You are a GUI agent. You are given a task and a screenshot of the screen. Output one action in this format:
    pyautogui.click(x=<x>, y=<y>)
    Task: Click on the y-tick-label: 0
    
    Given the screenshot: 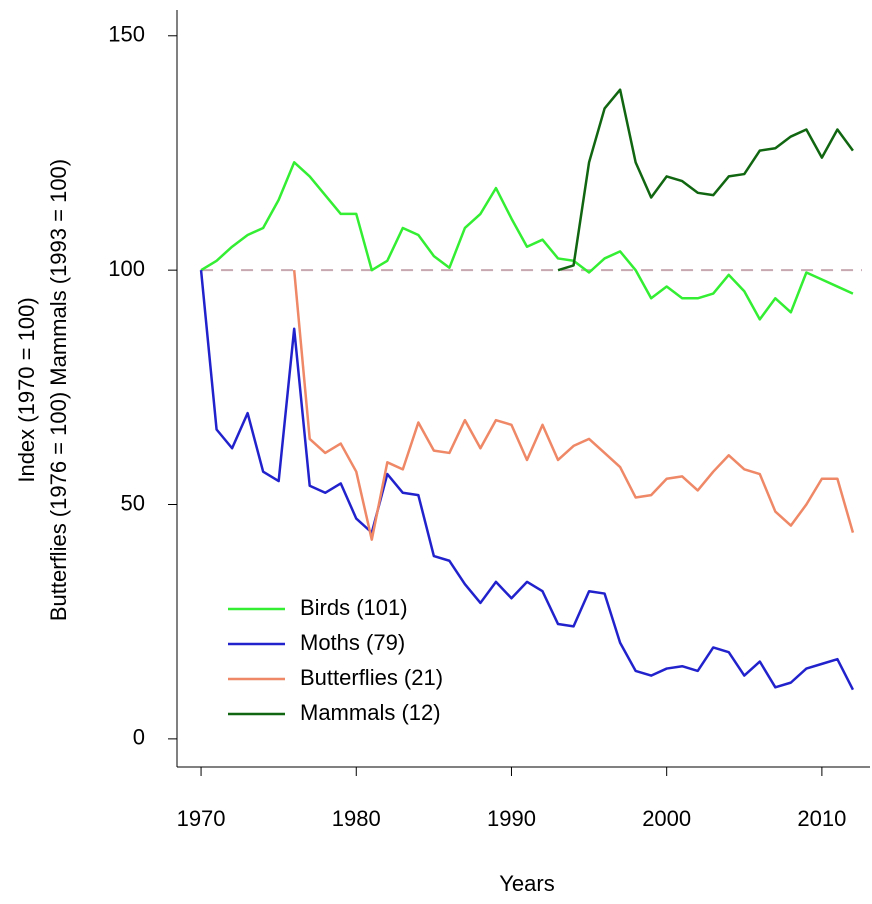 What is the action you would take?
    pyautogui.click(x=139, y=737)
    